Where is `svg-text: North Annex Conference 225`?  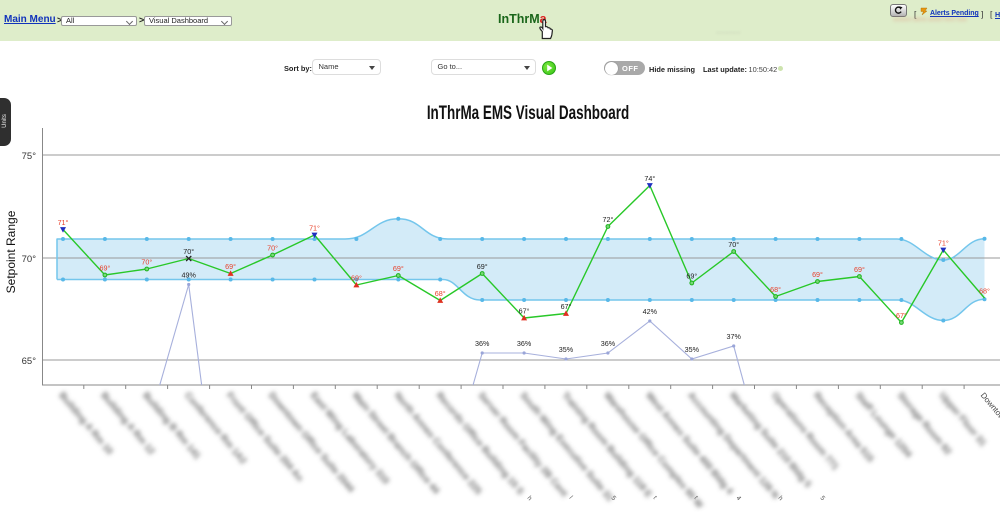 svg-text: North Annex Conference 225 is located at coordinates (438, 443).